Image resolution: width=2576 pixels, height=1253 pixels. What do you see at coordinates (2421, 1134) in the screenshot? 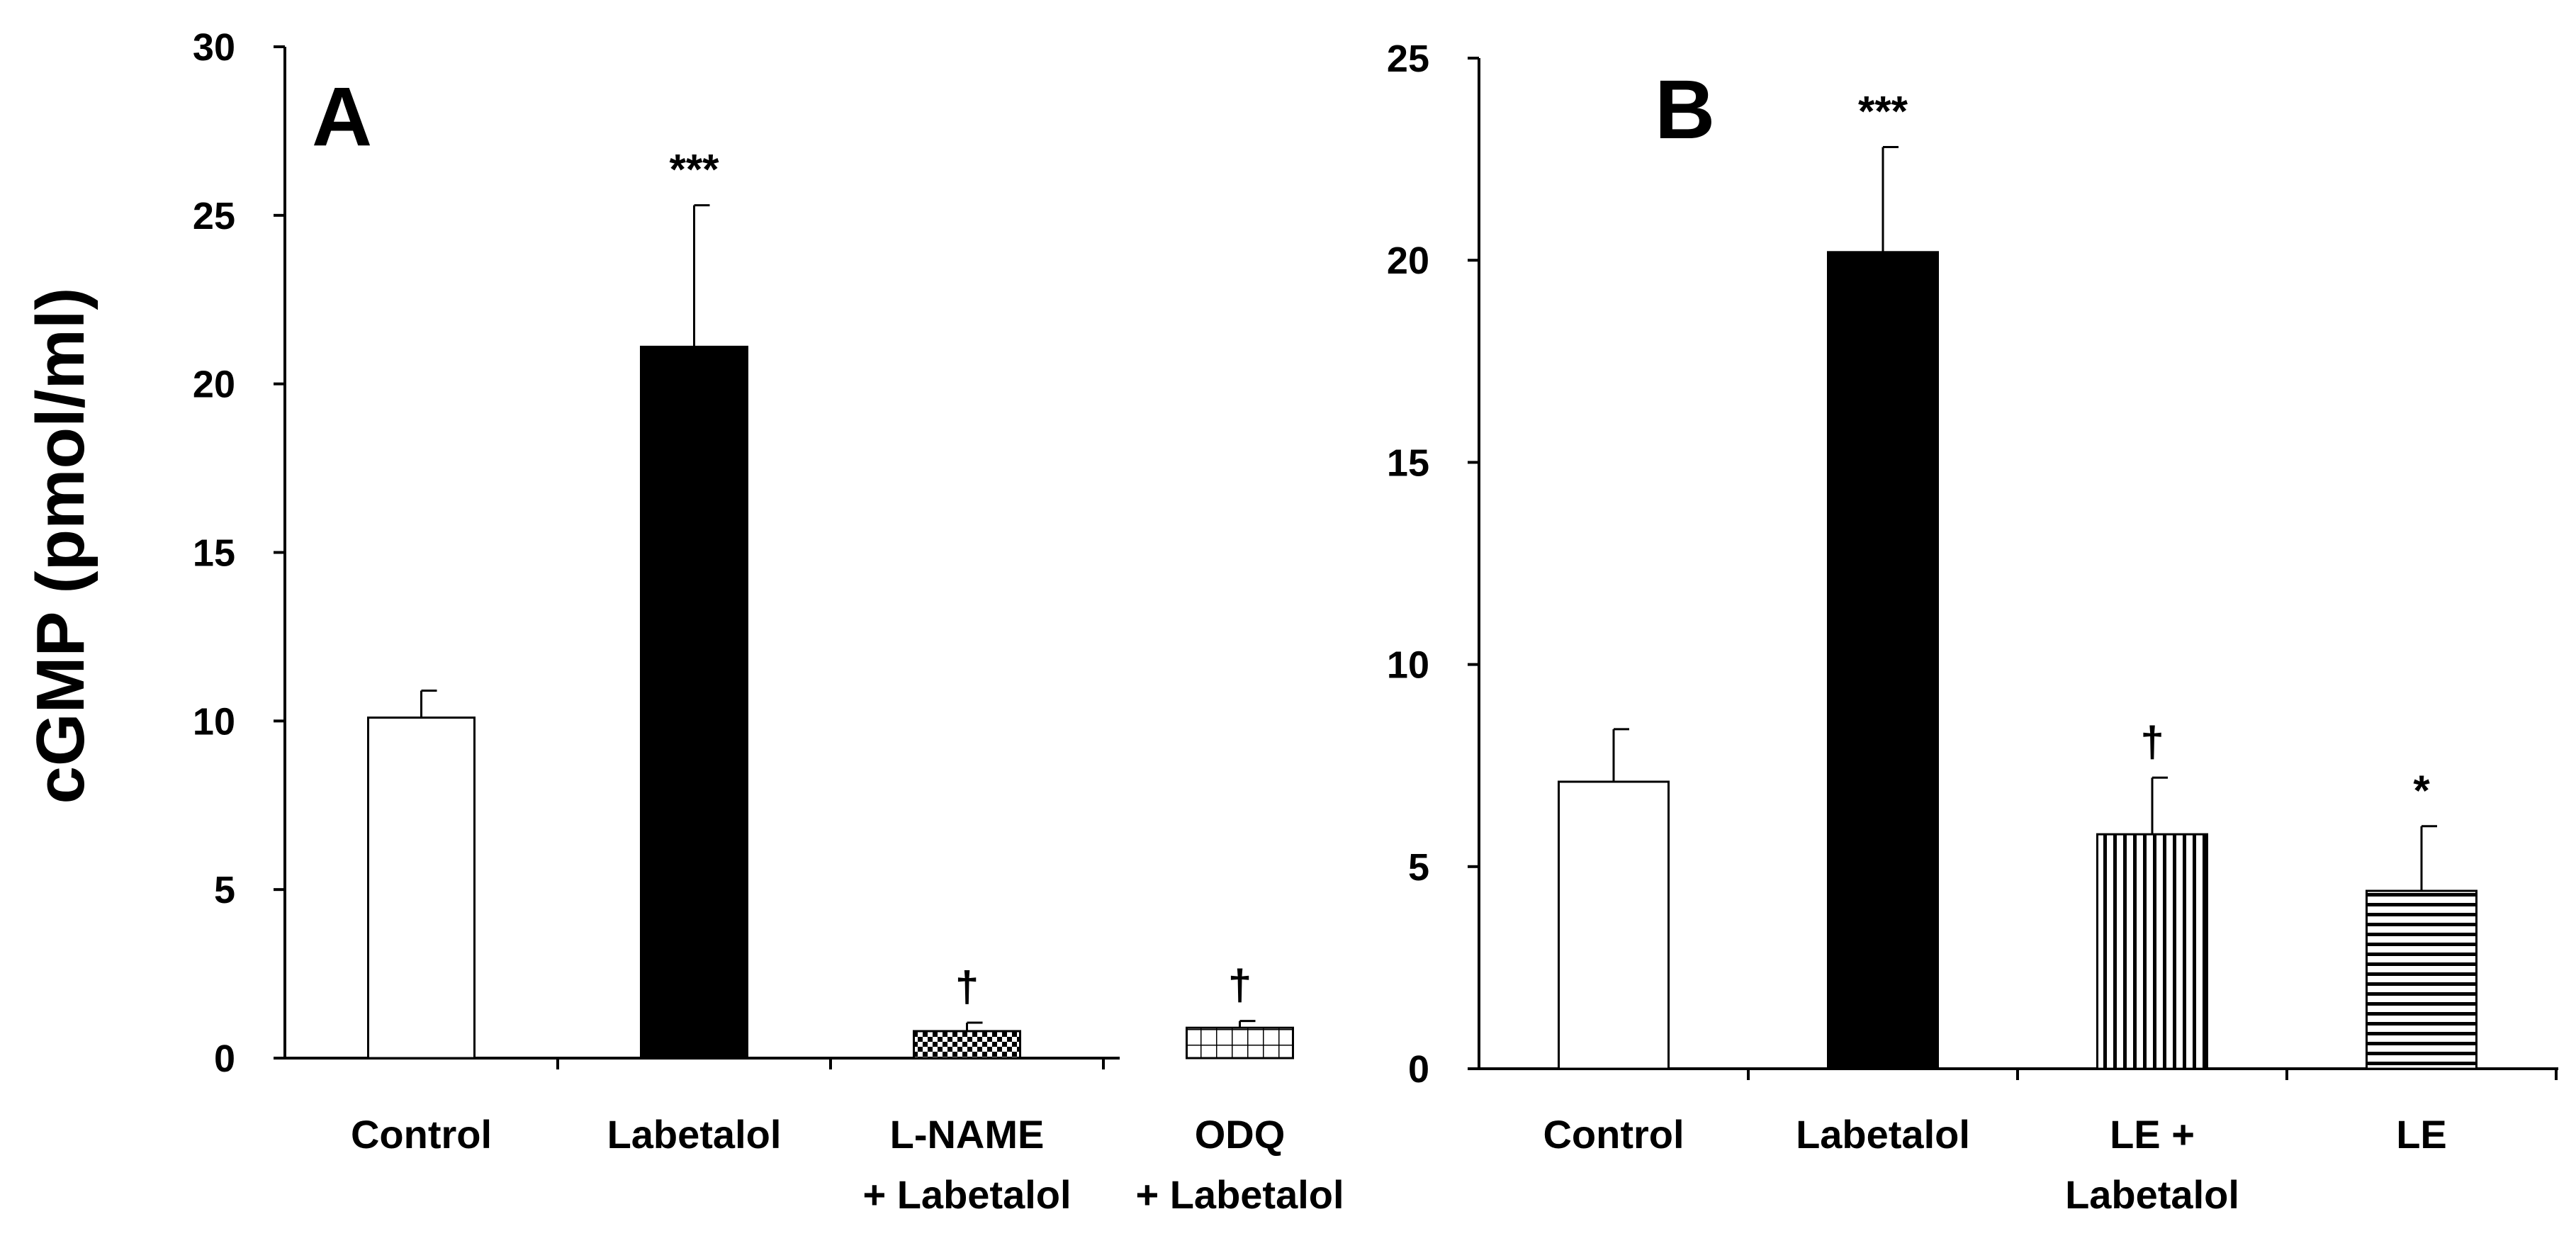
I see `category-label: LE` at bounding box center [2421, 1134].